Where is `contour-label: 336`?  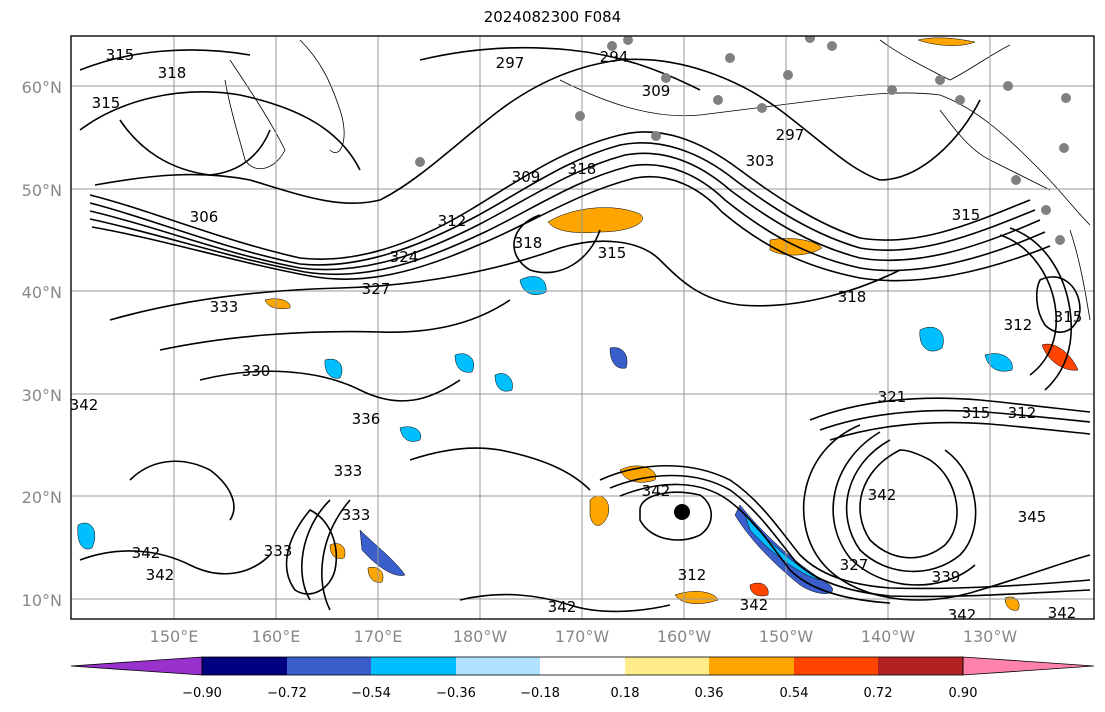
contour-label: 336 is located at coordinates (366, 419).